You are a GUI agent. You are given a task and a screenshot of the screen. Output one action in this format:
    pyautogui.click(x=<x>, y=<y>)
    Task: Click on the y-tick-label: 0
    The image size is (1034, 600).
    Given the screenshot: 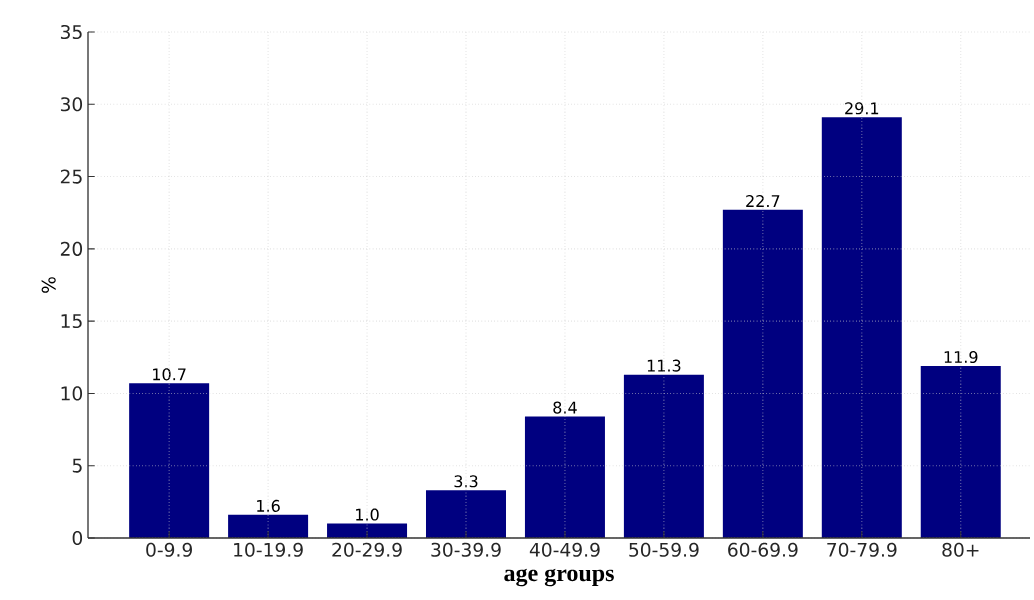 What is the action you would take?
    pyautogui.click(x=77, y=538)
    